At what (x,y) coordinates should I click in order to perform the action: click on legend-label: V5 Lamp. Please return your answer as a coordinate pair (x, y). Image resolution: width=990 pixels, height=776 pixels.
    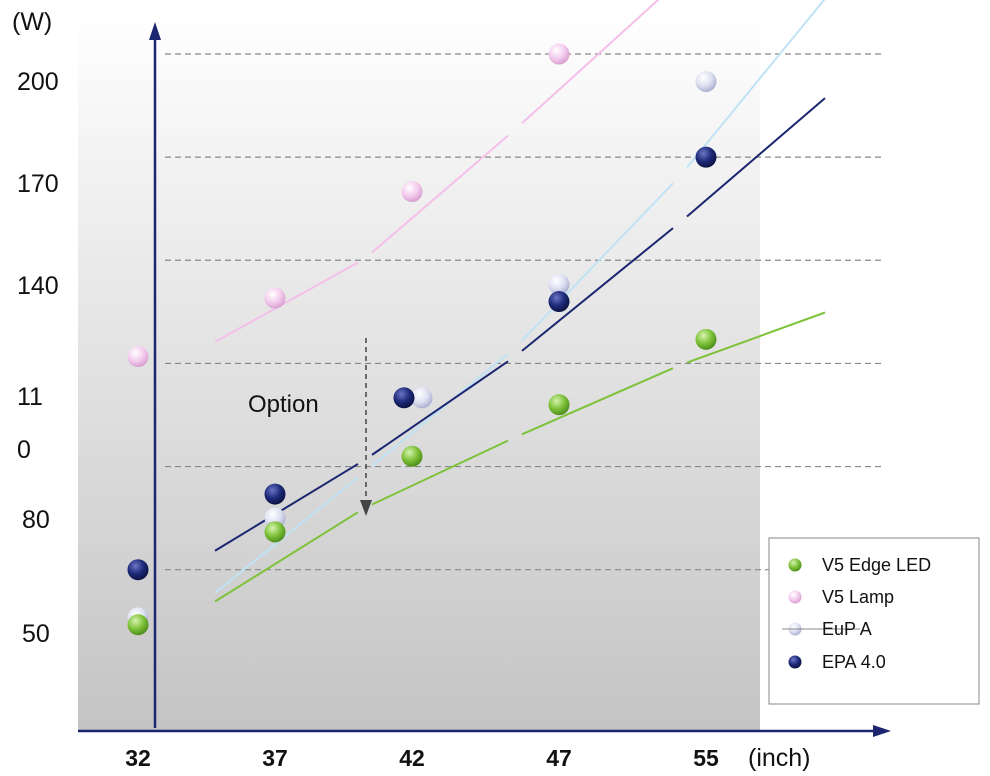
    Looking at the image, I should click on (858, 597).